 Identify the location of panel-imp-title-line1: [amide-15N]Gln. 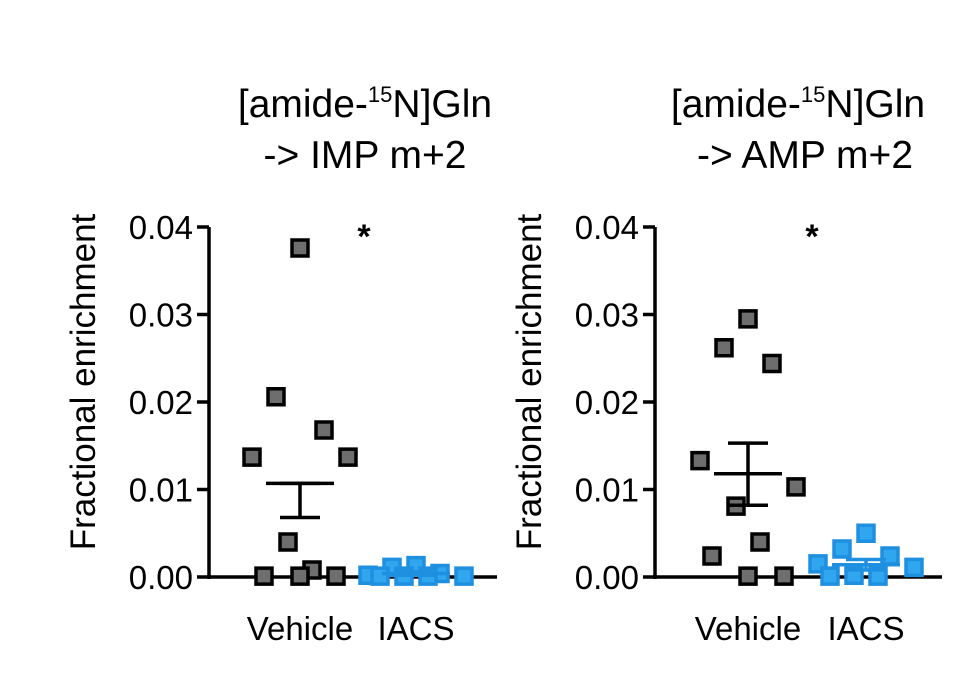
(365, 104).